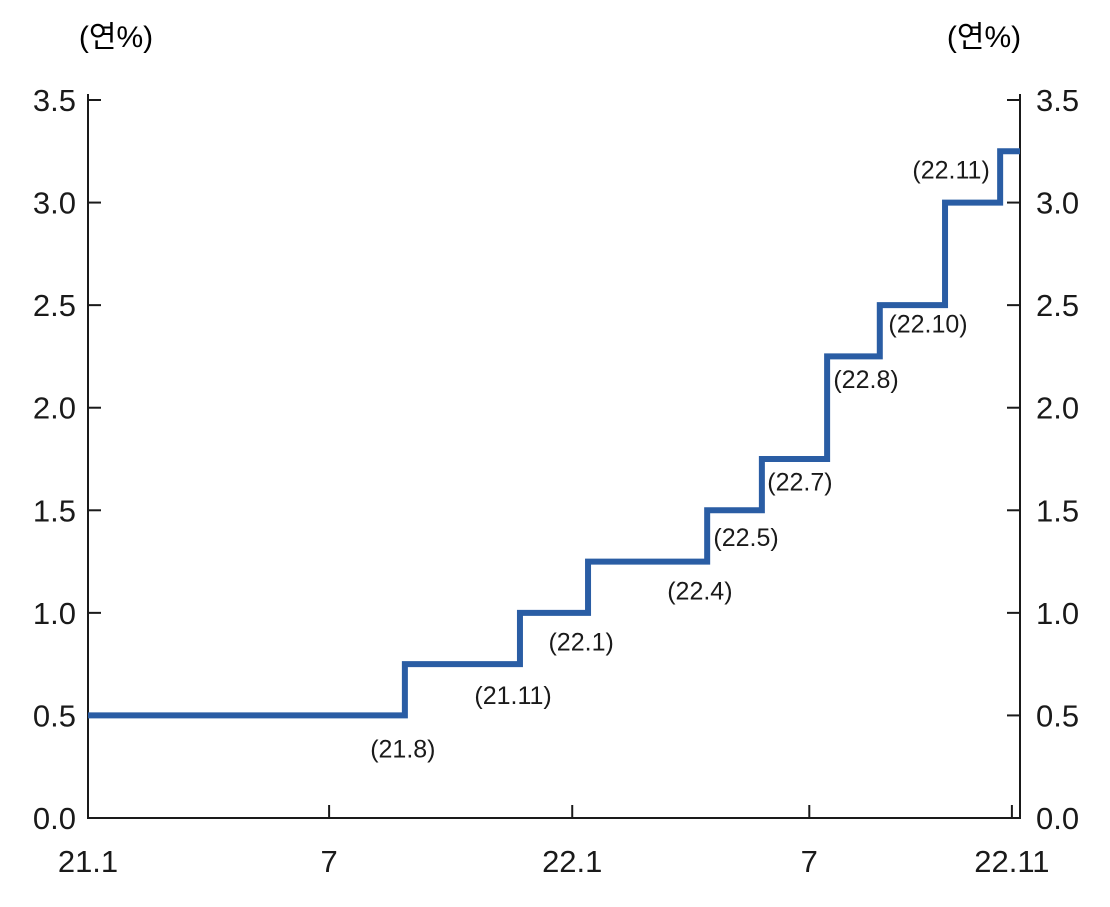 The height and width of the screenshot is (907, 1110). What do you see at coordinates (1011, 861) in the screenshot?
I see `x-tick-label: 22.11` at bounding box center [1011, 861].